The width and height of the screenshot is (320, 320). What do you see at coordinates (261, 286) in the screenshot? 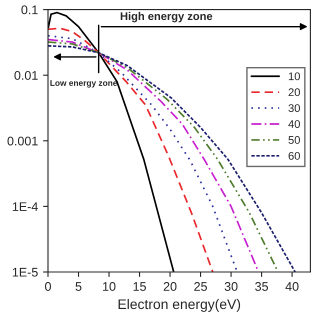
I see `x-tick-label: 35` at bounding box center [261, 286].